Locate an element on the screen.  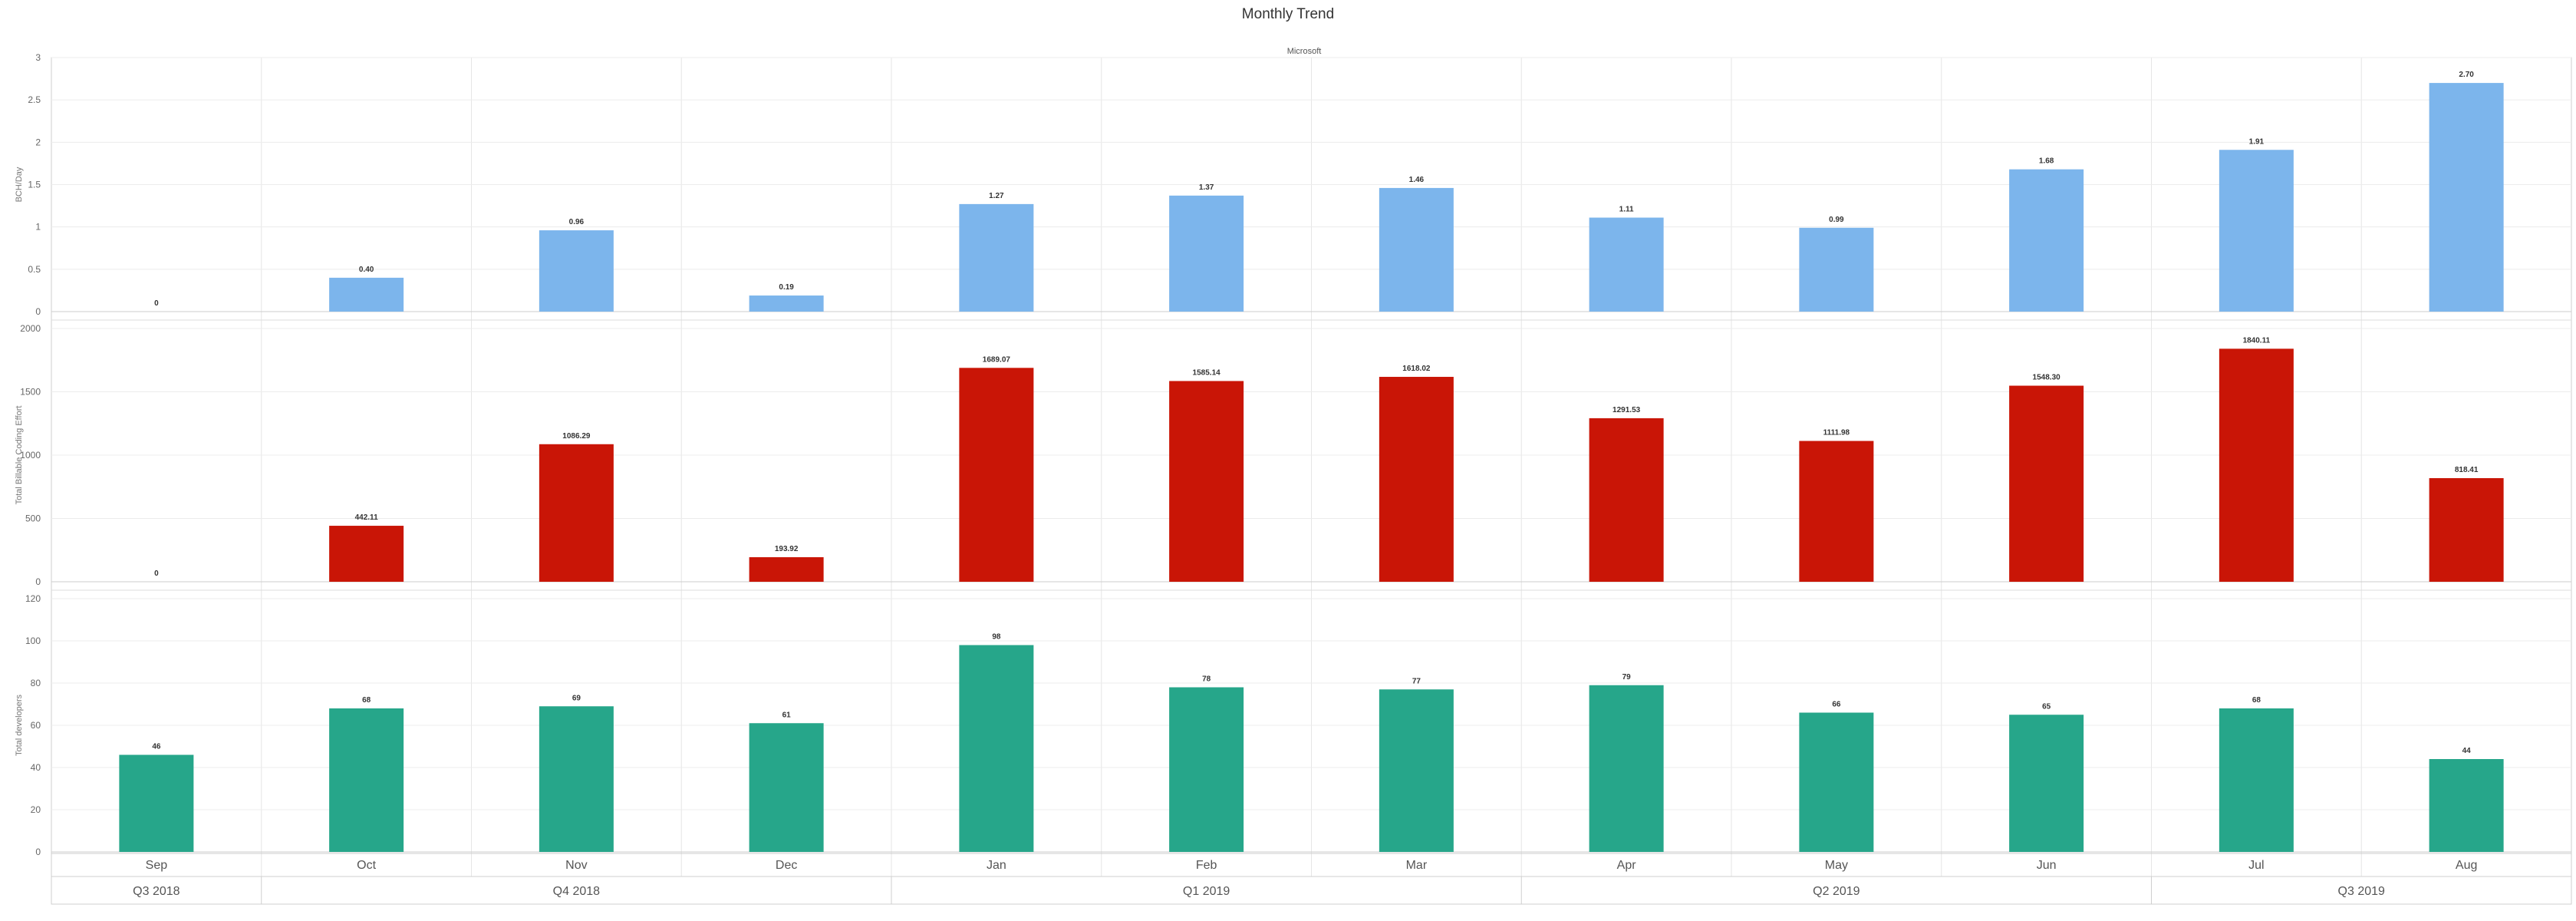
x-tick-label: Sep is located at coordinates (157, 865).